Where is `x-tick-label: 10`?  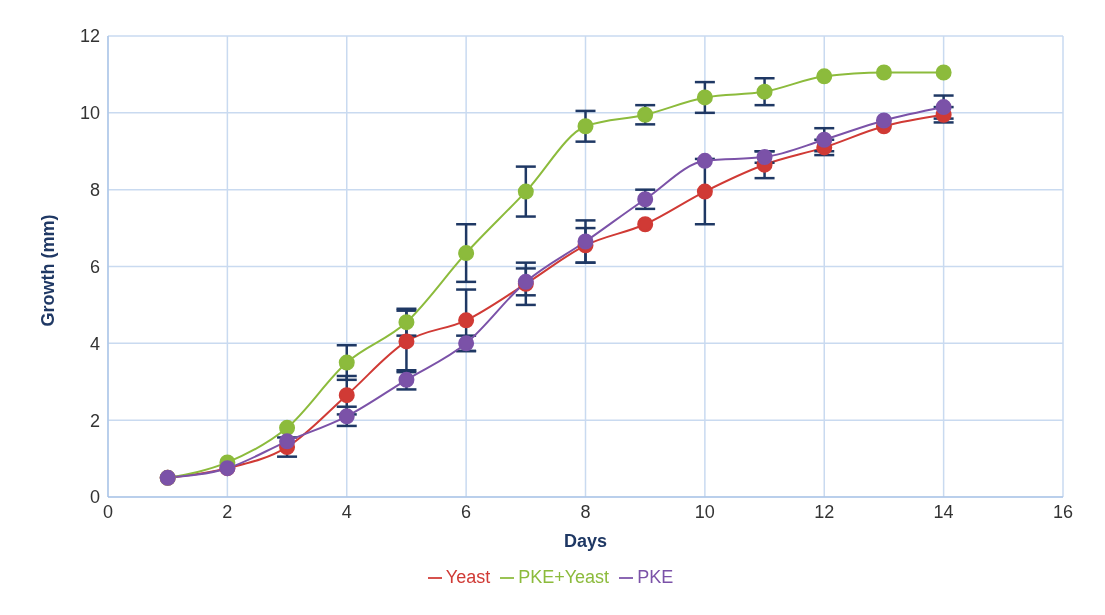 x-tick-label: 10 is located at coordinates (704, 511).